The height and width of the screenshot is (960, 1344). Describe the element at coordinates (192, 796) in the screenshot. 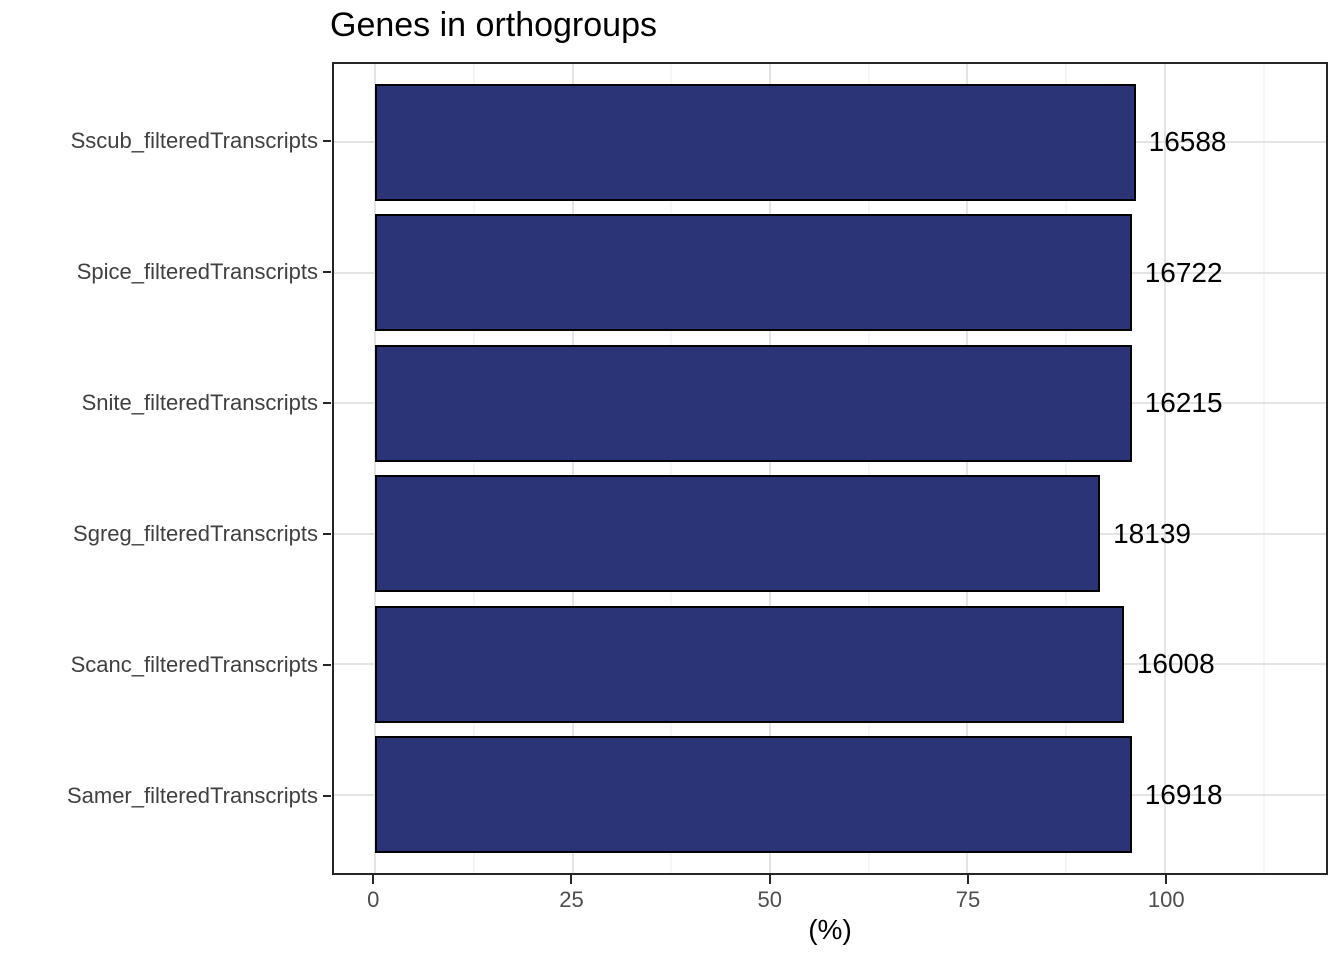

I see `y-axis-label: Samer_filteredTranscripts` at that location.